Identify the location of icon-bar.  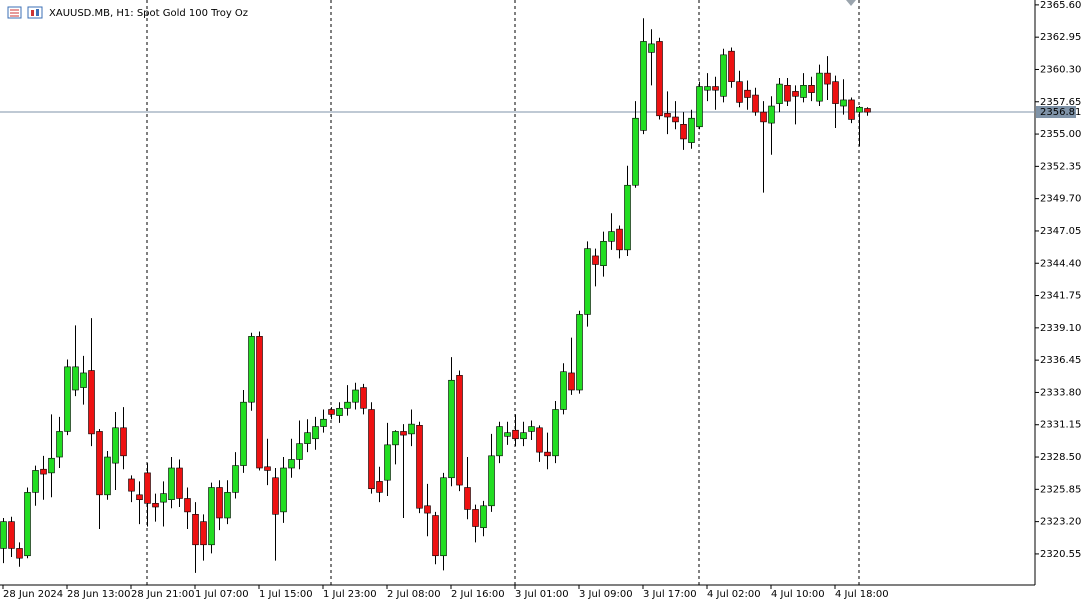
(32, 13).